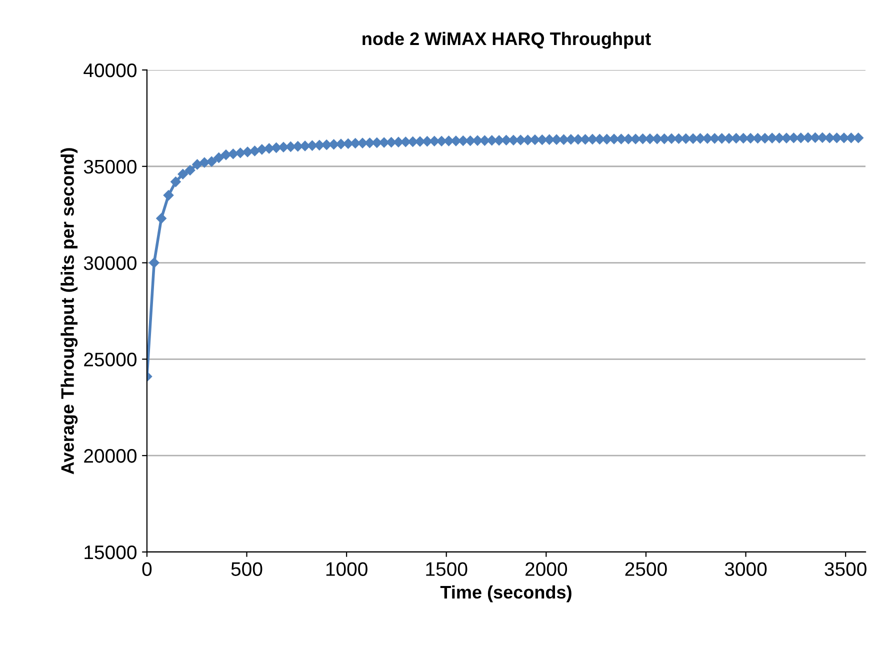 This screenshot has width=896, height=654. I want to click on y-axis-title: Average Throughput (bits per second), so click(69, 311).